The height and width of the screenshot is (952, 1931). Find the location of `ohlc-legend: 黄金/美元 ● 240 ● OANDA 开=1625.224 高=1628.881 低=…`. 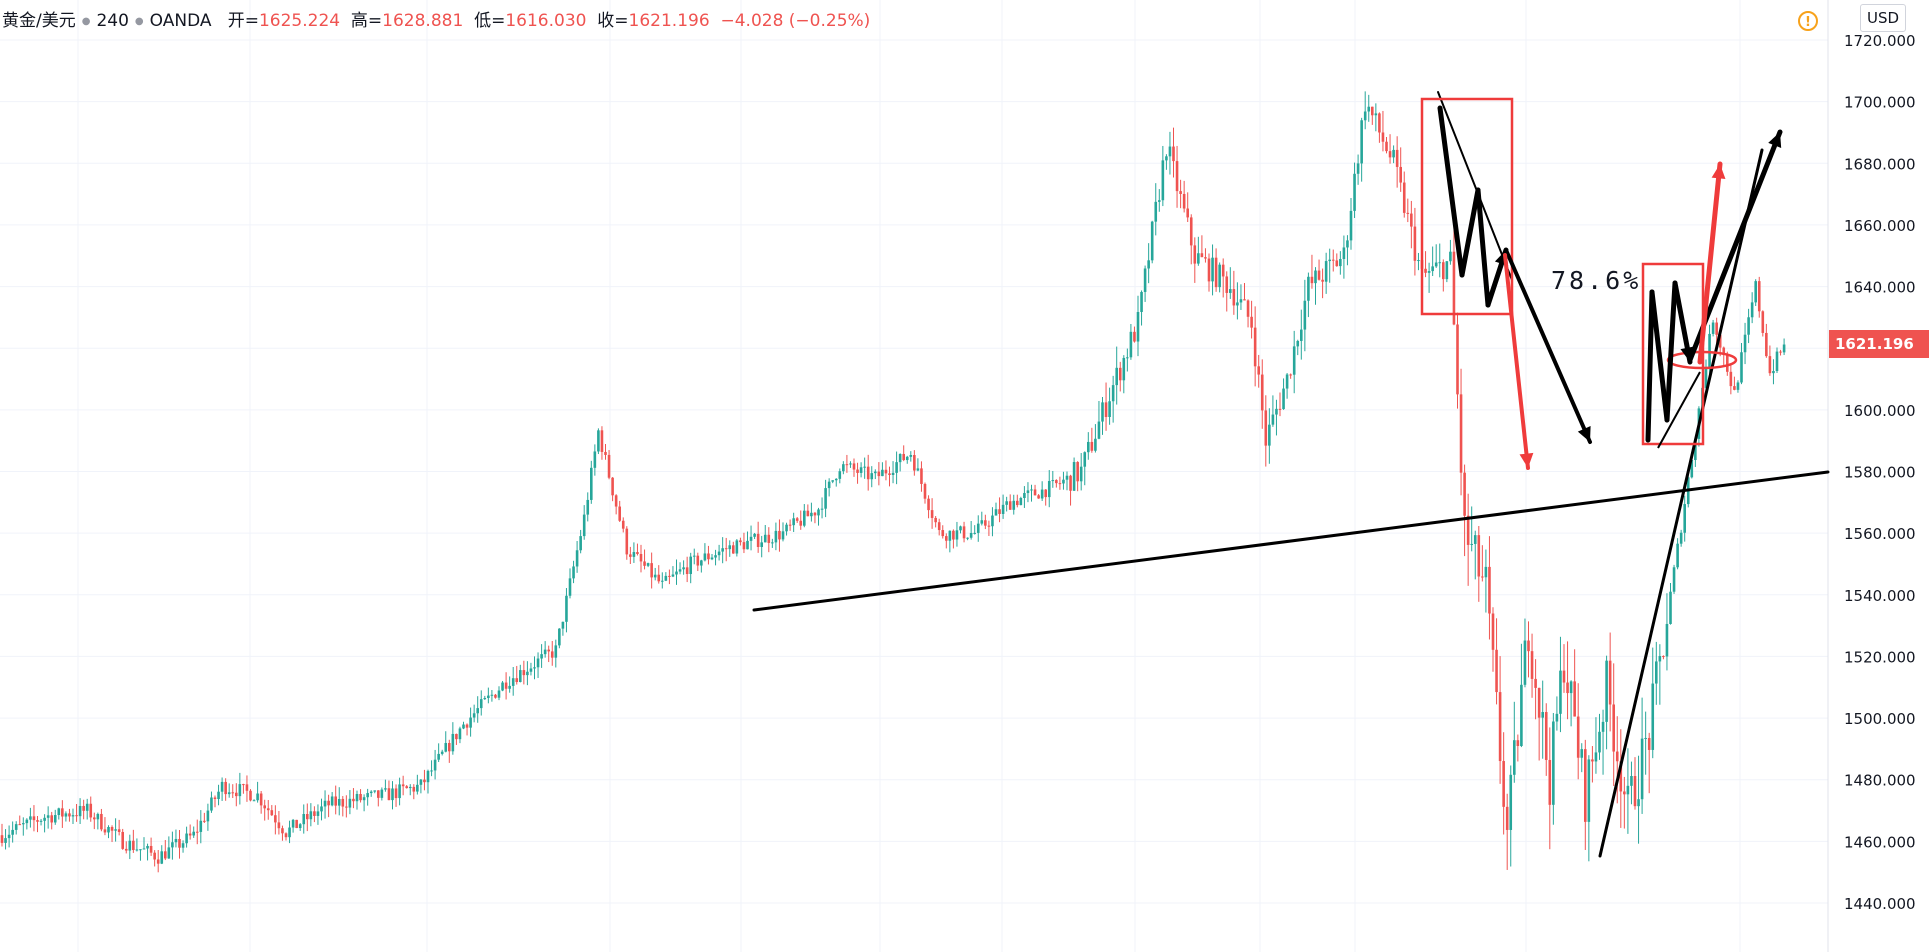

ohlc-legend: 黄金/美元 ● 240 ● OANDA 开=1625.224 高=1628.881 低=… is located at coordinates (436, 18).